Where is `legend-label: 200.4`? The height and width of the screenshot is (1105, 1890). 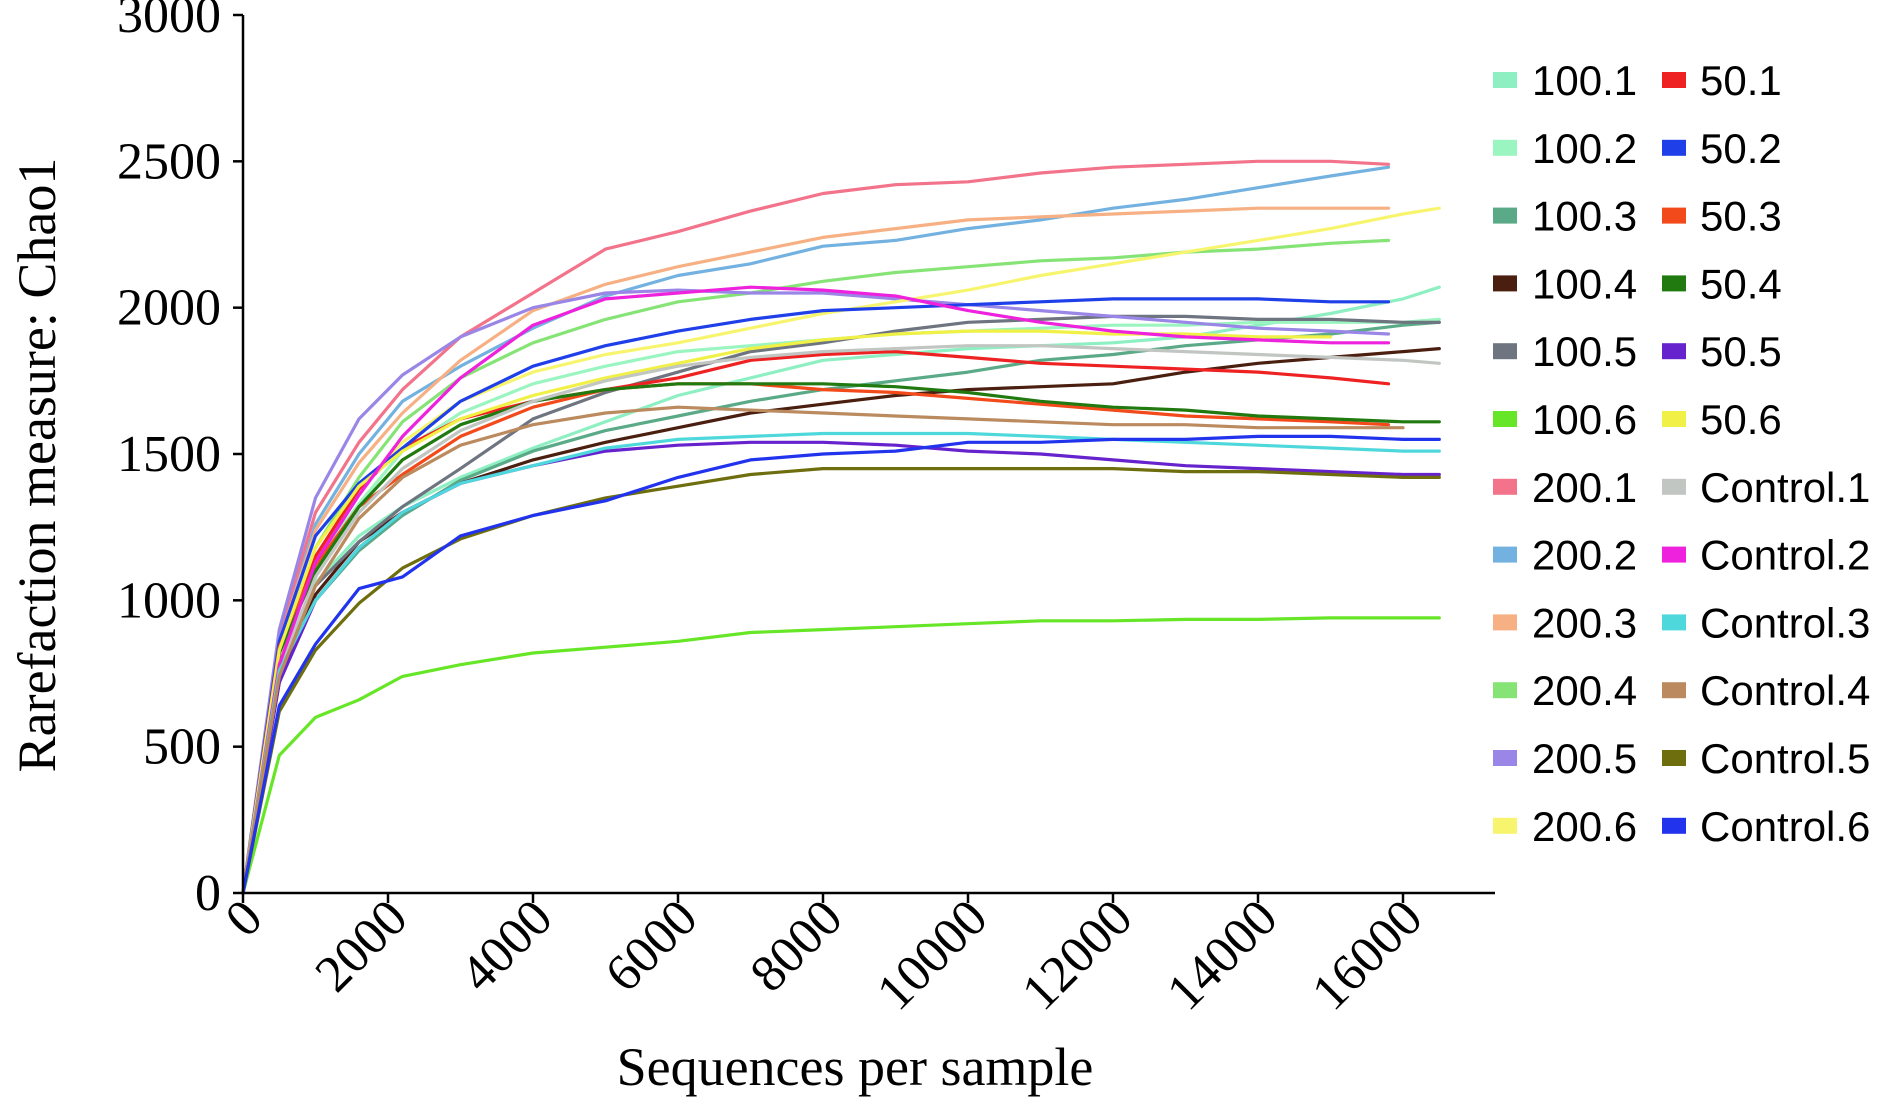
legend-label: 200.4 is located at coordinates (1584, 690).